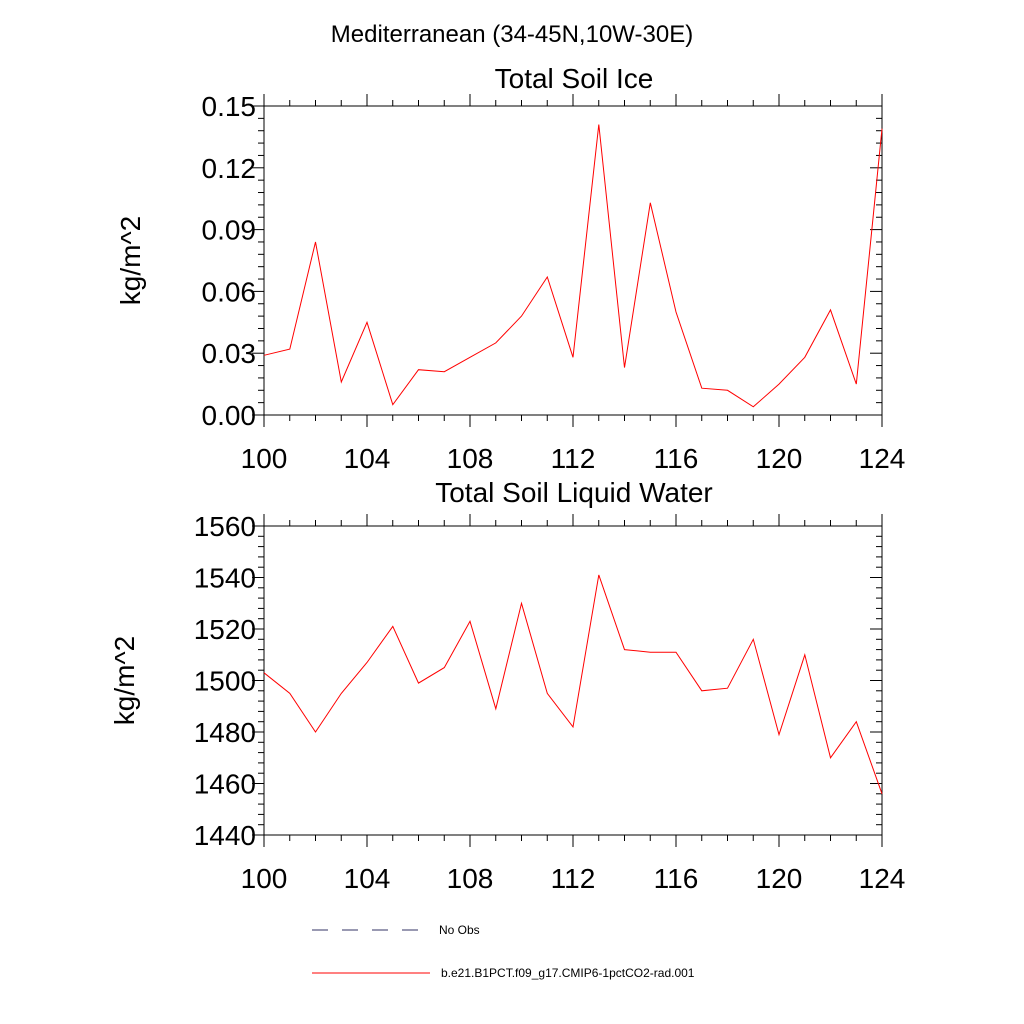  I want to click on panel-title-ice: Total Soil Ice, so click(574, 78).